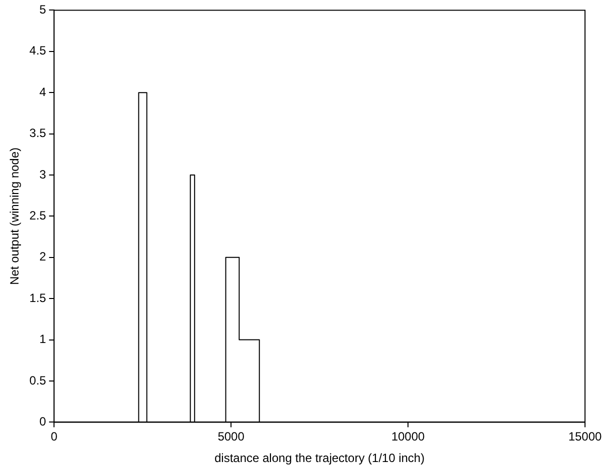  I want to click on y-tick-label: 4.5, so click(37, 51).